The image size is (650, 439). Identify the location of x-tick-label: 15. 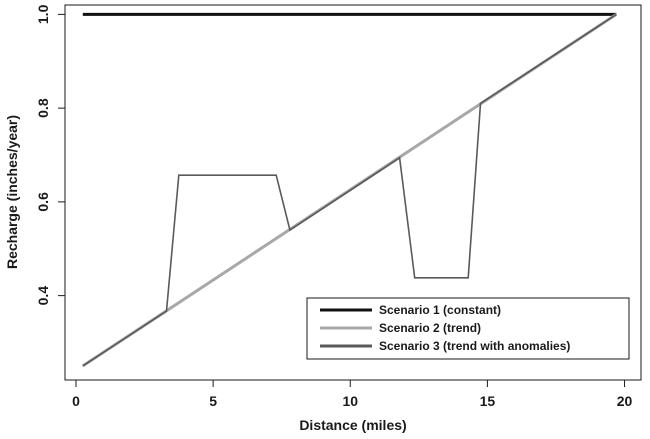
(488, 401).